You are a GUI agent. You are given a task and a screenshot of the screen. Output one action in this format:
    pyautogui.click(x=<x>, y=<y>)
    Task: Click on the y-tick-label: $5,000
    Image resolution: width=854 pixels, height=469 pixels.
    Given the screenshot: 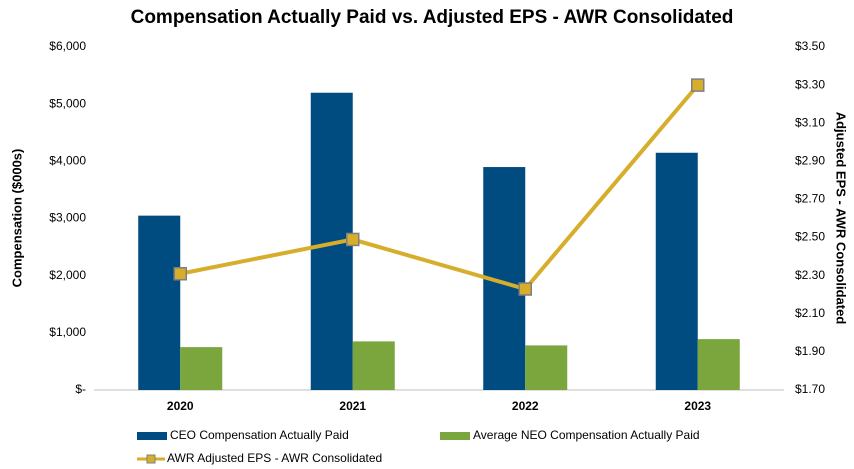 What is the action you would take?
    pyautogui.click(x=67, y=103)
    